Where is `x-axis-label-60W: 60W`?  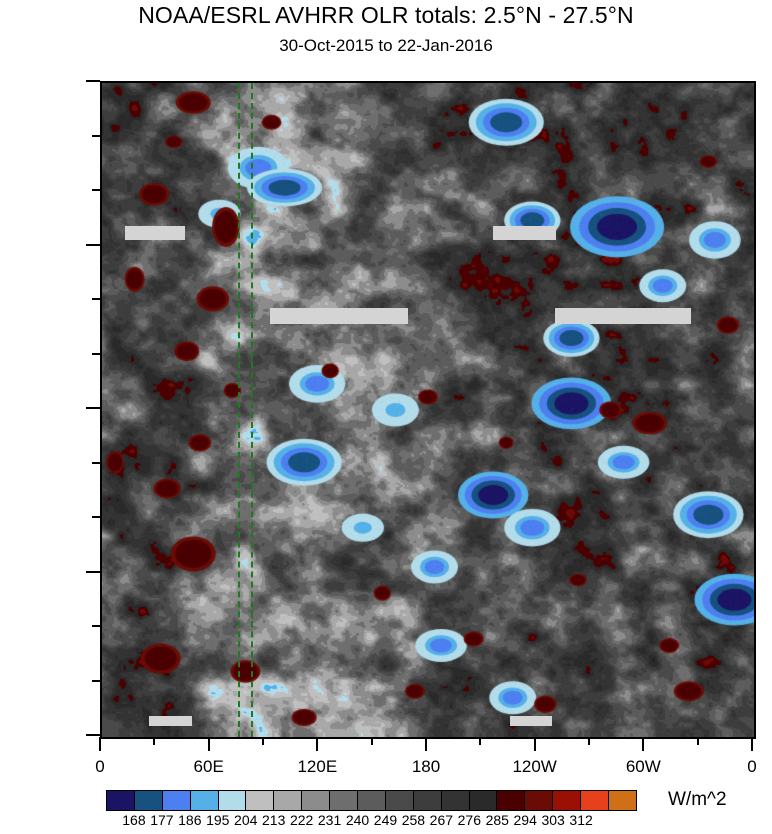
x-axis-label-60W: 60W is located at coordinates (643, 766).